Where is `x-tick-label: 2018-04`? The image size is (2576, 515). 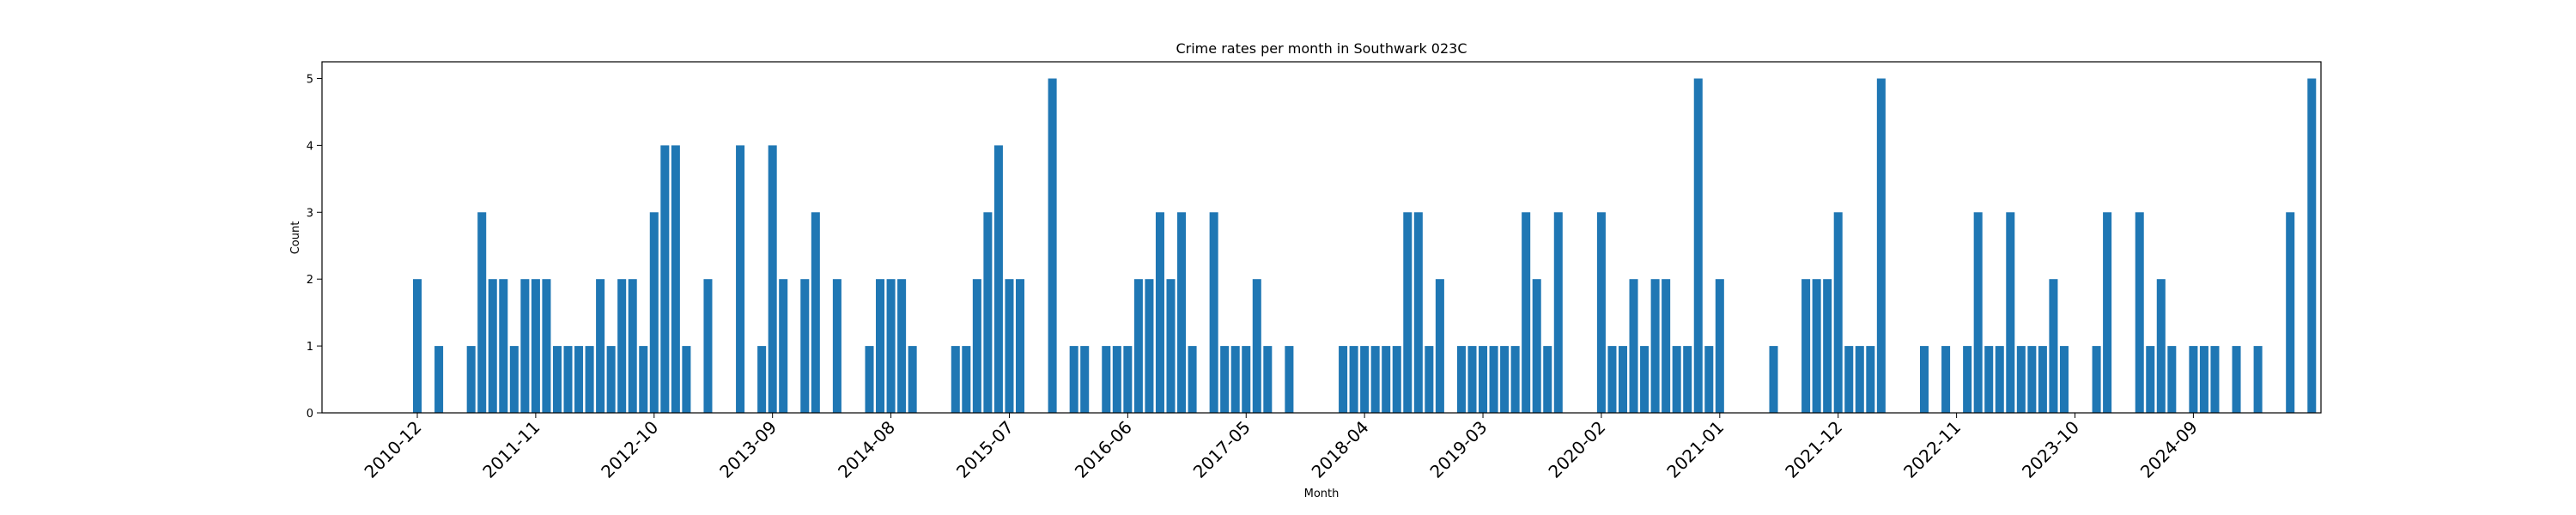 x-tick-label: 2018-04 is located at coordinates (1341, 449).